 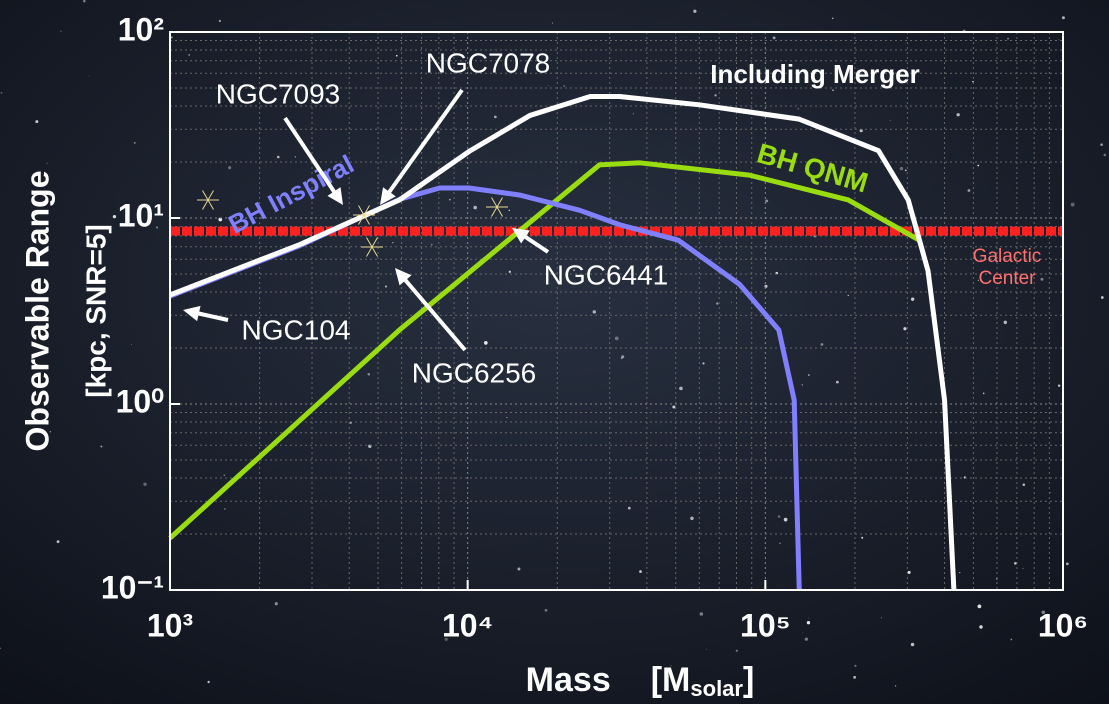 I want to click on x-label-unit: [M, so click(x=671, y=680).